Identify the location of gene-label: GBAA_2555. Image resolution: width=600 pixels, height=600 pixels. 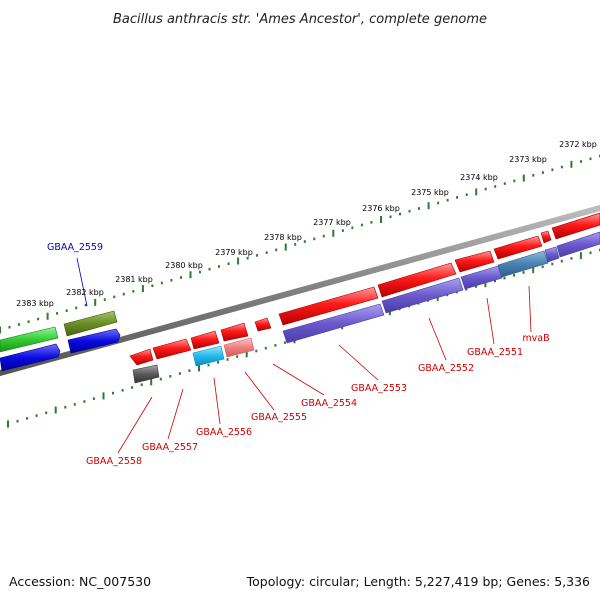
(279, 417).